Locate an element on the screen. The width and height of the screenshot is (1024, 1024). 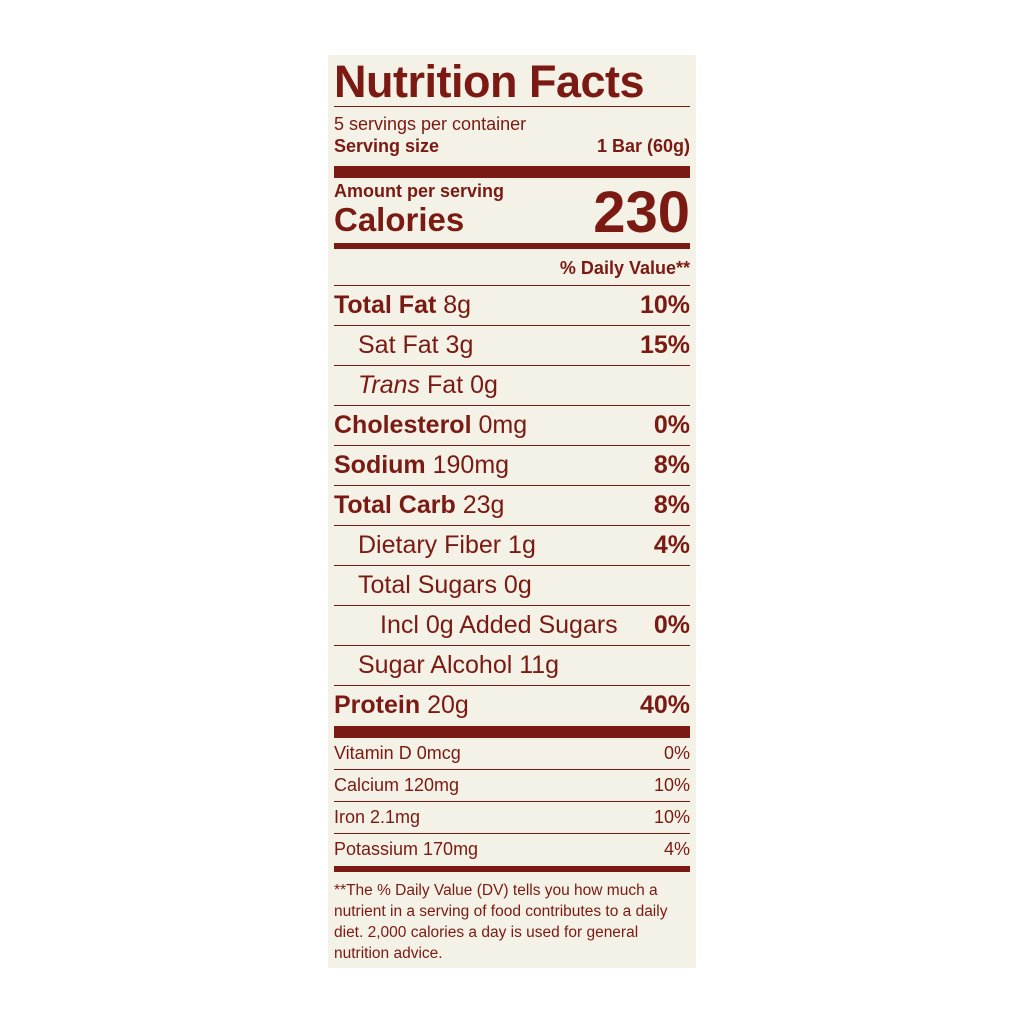
nutrient-name: Total Carb is located at coordinates (395, 505).